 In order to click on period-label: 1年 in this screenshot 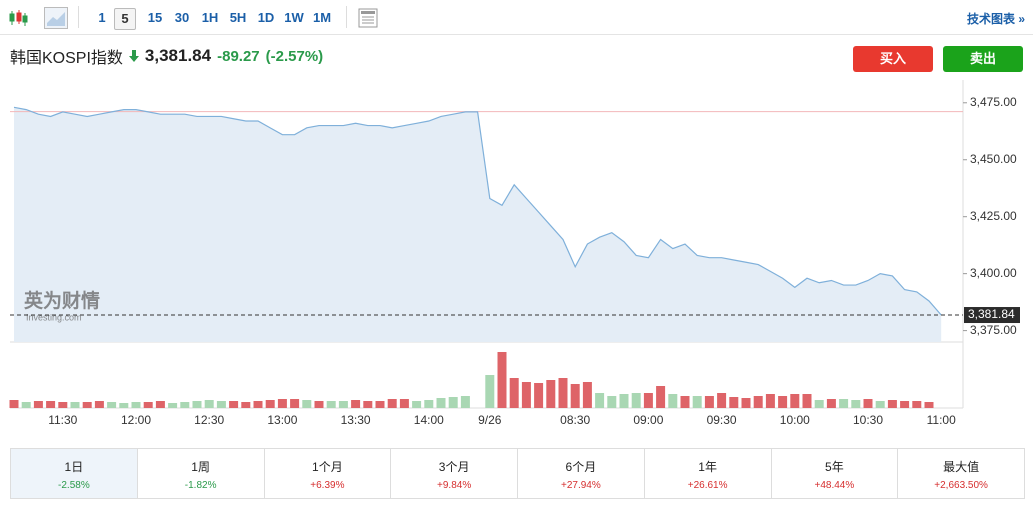, I will do `click(707, 467)`.